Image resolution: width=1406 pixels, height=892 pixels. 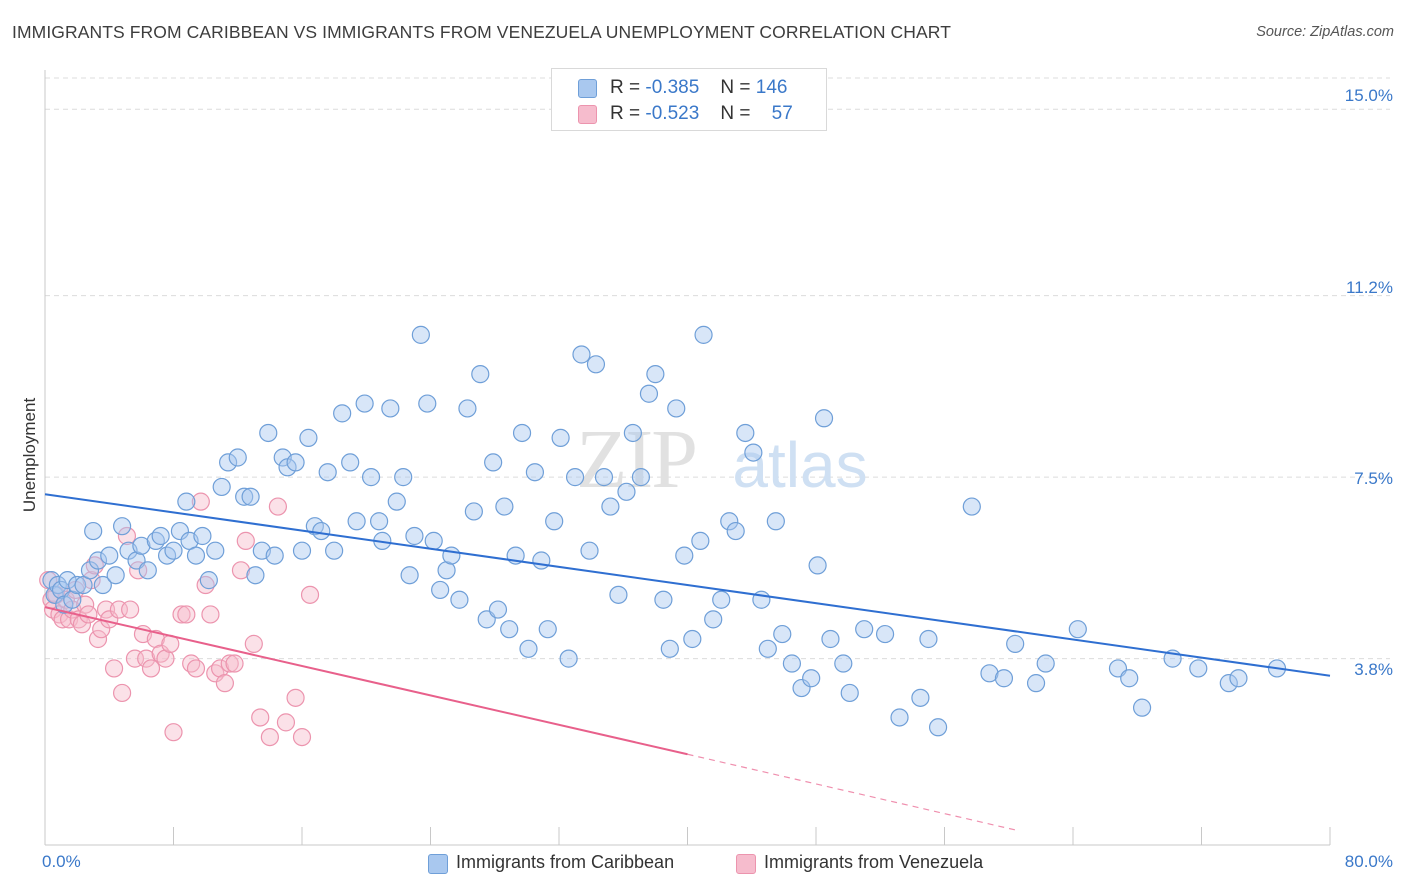 I want to click on y-tick-label: 11.2%, so click(x=1369, y=287).